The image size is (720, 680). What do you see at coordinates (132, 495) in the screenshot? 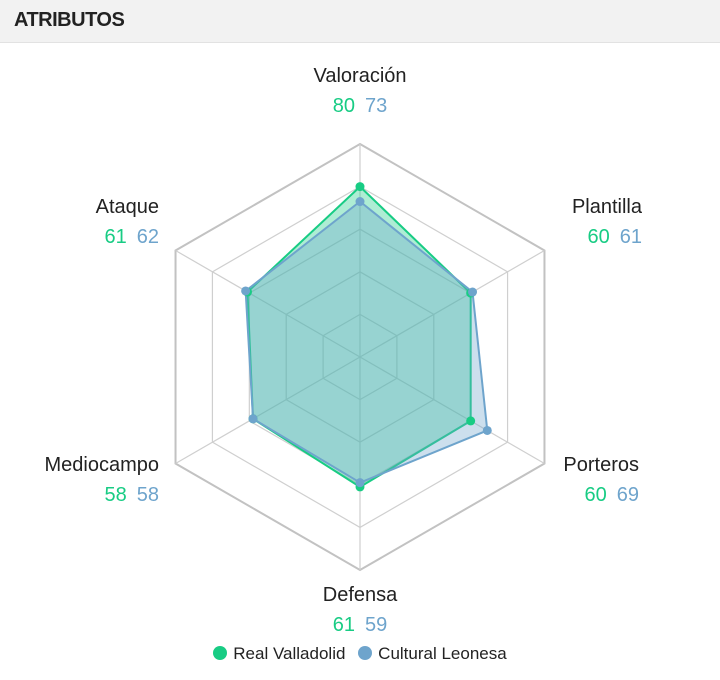
I see `axis-values-5: 58 58` at bounding box center [132, 495].